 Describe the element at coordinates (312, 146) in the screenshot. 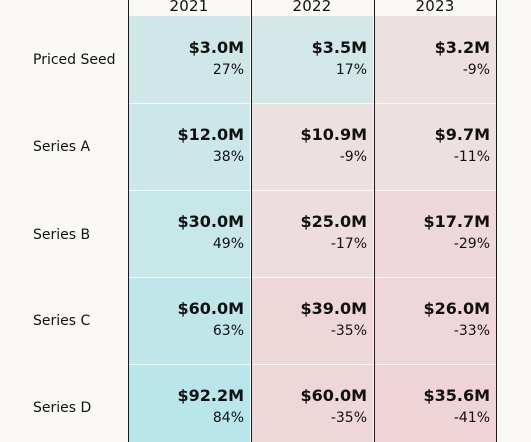

I see `heat-cell-series-a-2022: $10.9M -9%` at that location.